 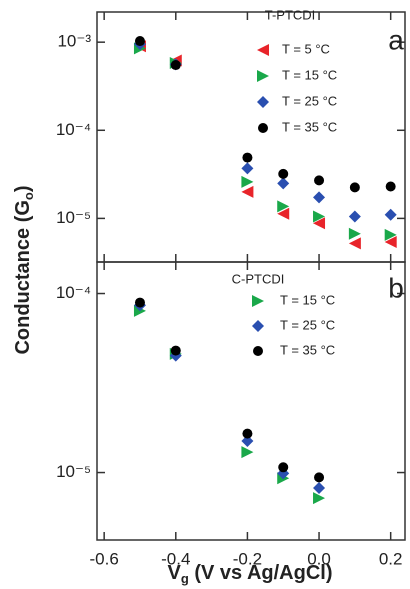 I want to click on x-tick-label: 0.2, so click(x=391, y=558).